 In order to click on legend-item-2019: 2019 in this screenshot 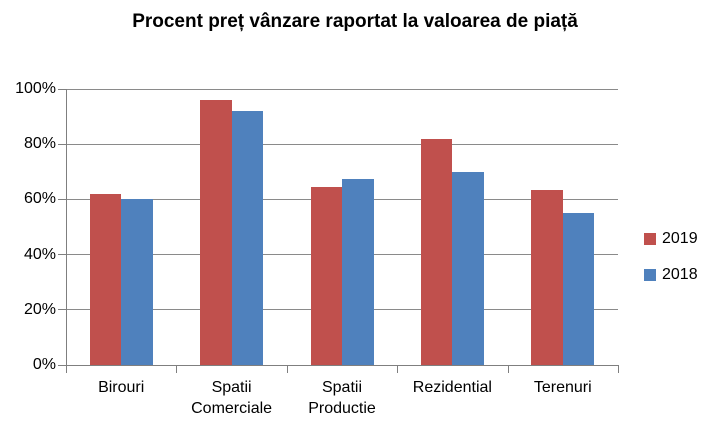, I will do `click(671, 238)`.